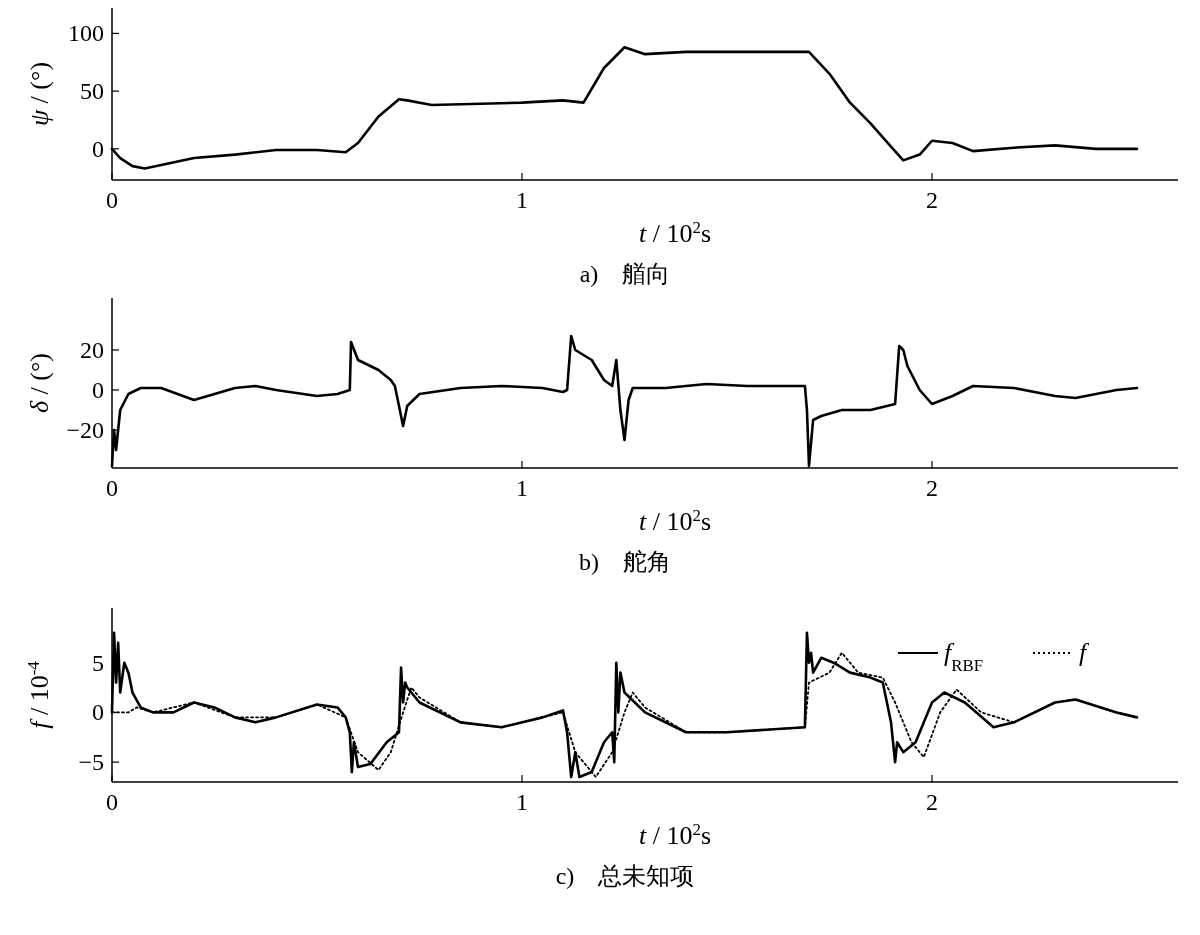 The width and height of the screenshot is (1200, 935). Describe the element at coordinates (964, 656) in the screenshot. I see `legend-label: f$_{RBF}$` at that location.